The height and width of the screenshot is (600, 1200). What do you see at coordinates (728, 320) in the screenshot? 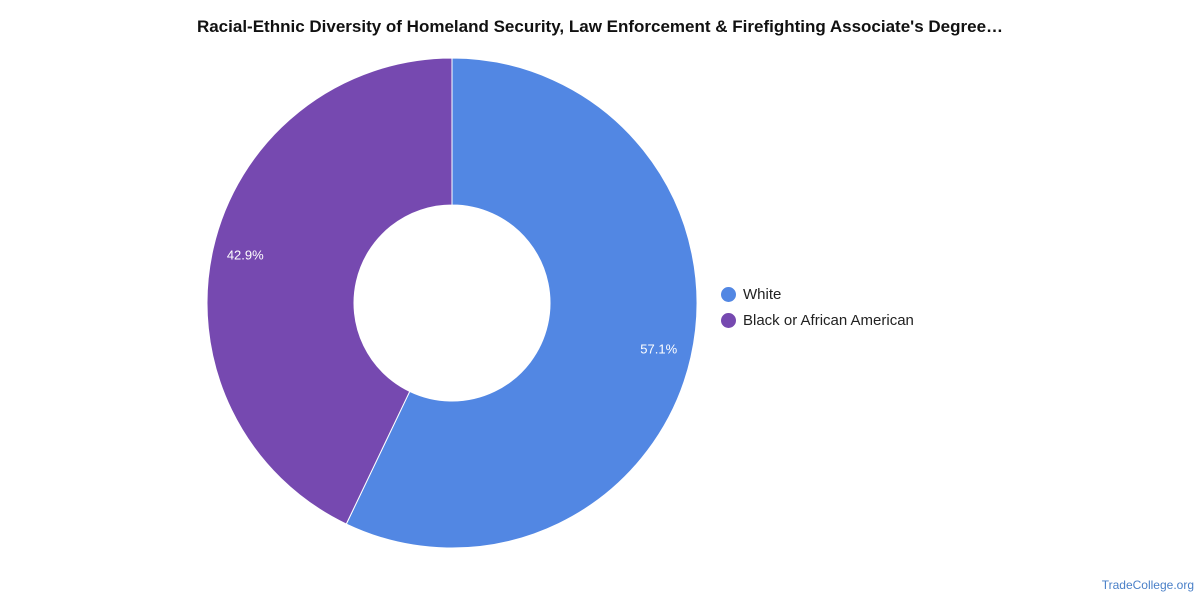
I see `legend-swatch-black-or-african-american` at bounding box center [728, 320].